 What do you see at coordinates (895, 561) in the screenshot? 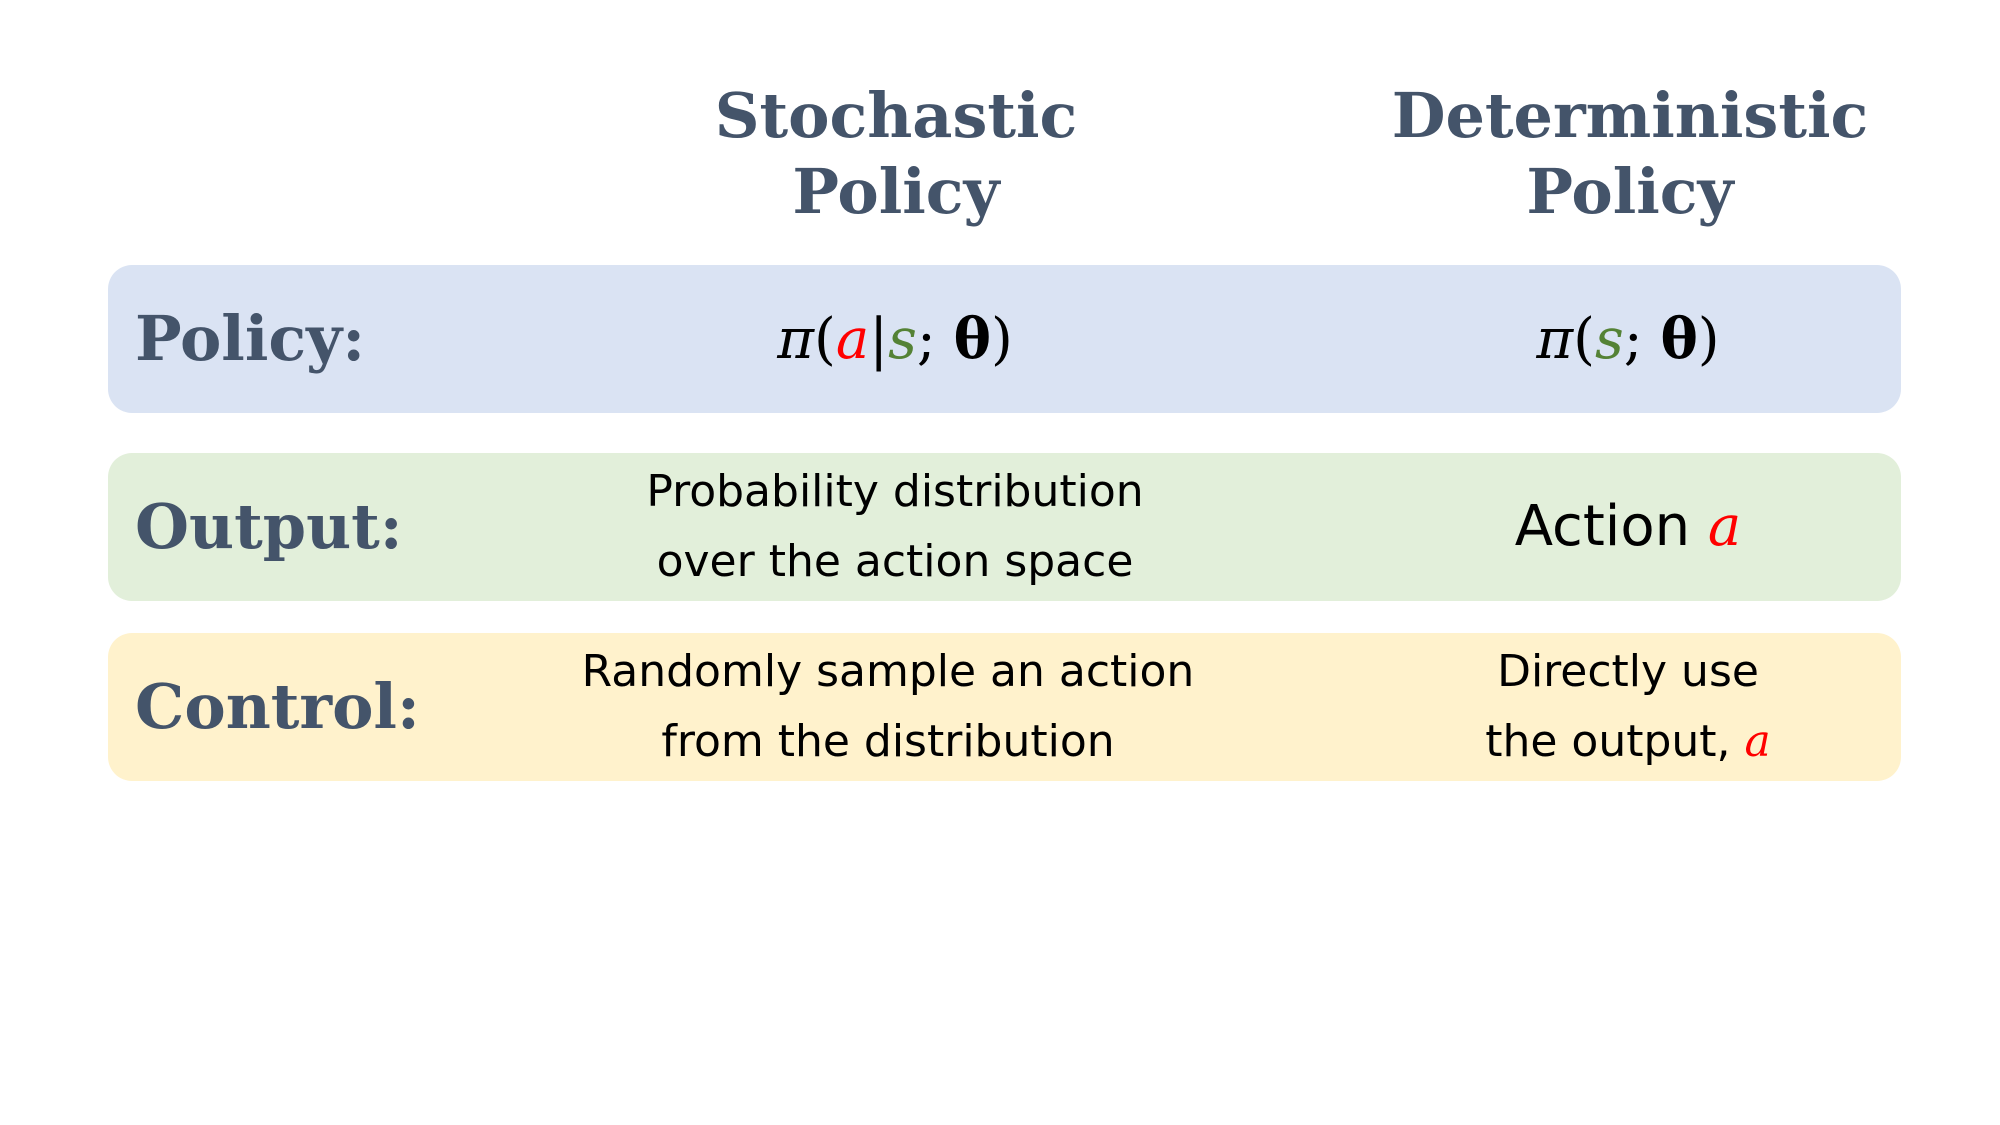
I see `output-stochastic-line2: over the action space` at bounding box center [895, 561].